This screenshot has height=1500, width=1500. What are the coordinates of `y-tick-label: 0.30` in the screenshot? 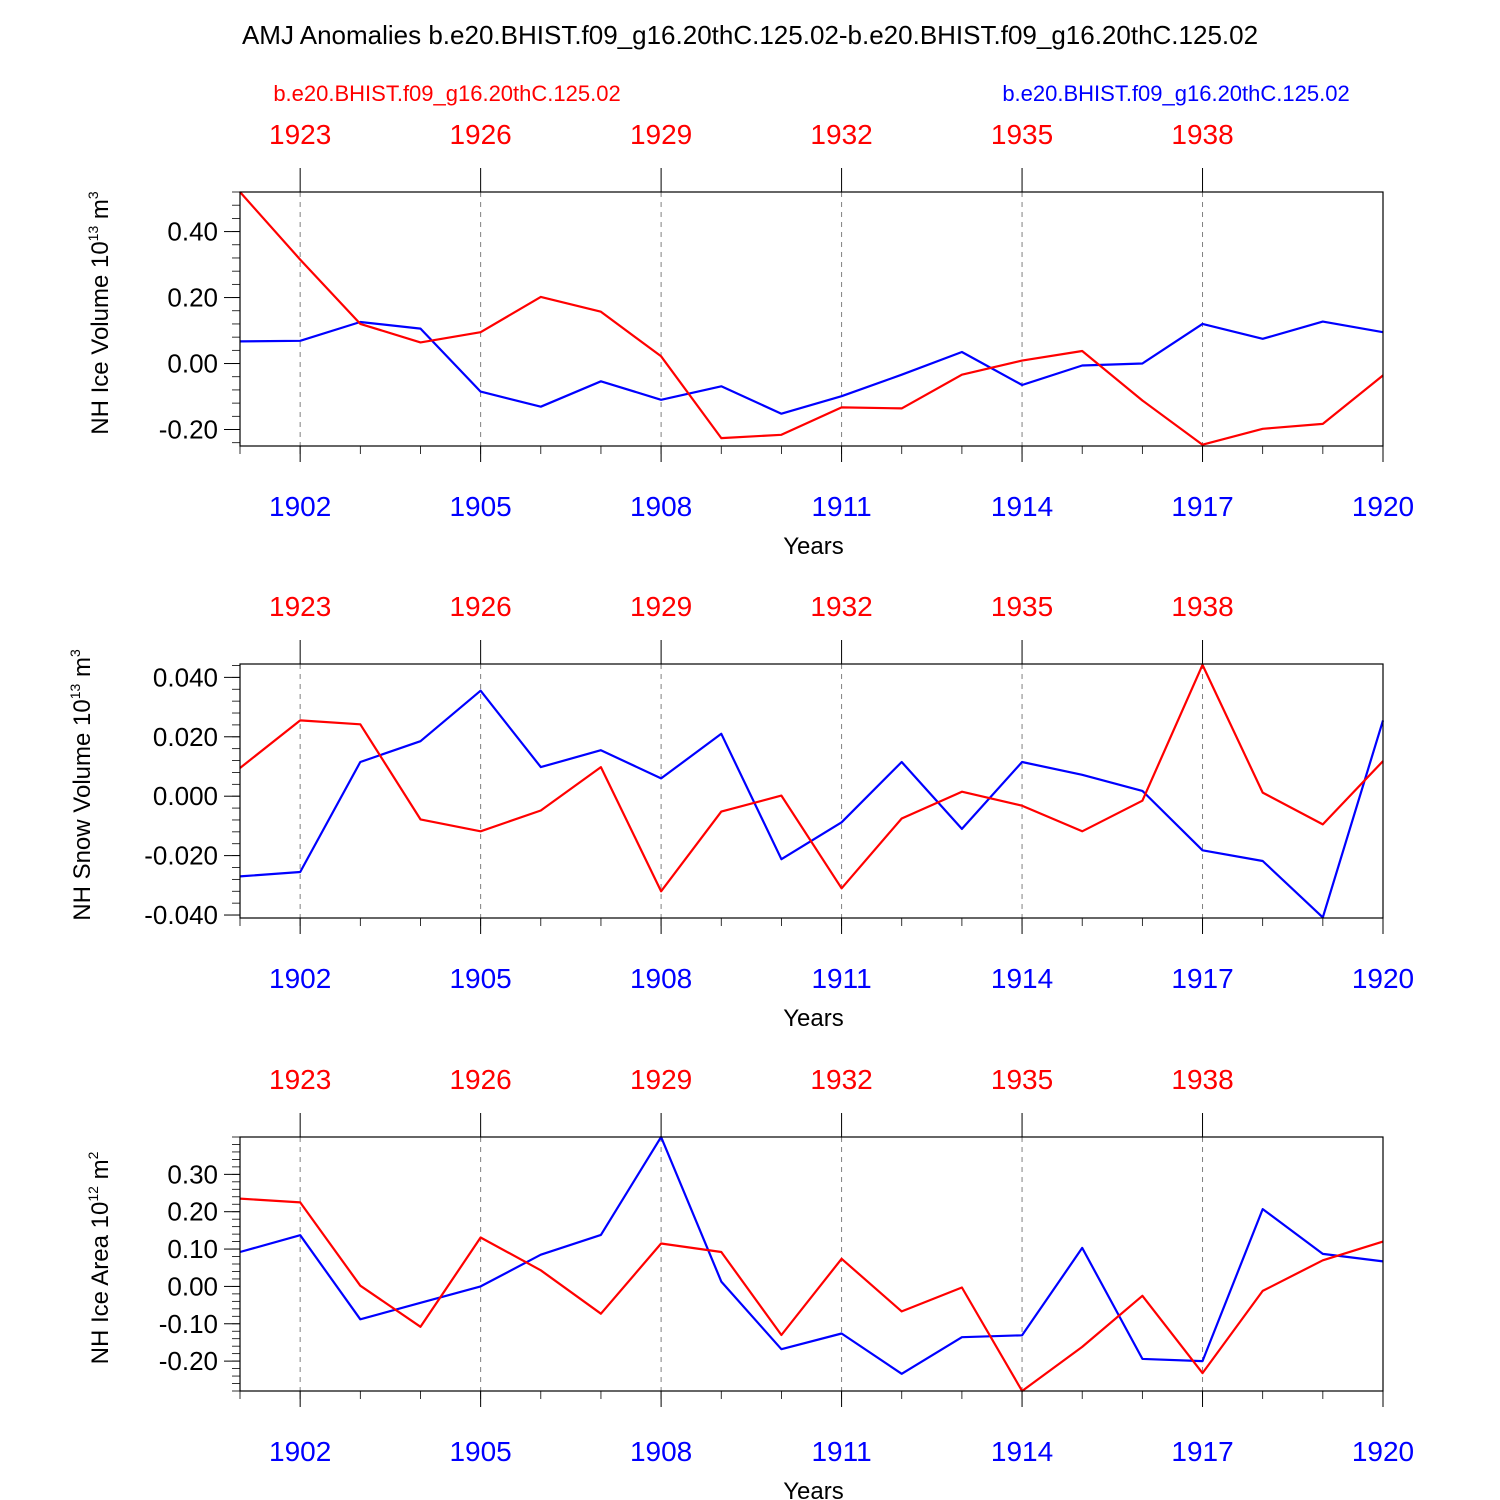 It's located at (192, 1174).